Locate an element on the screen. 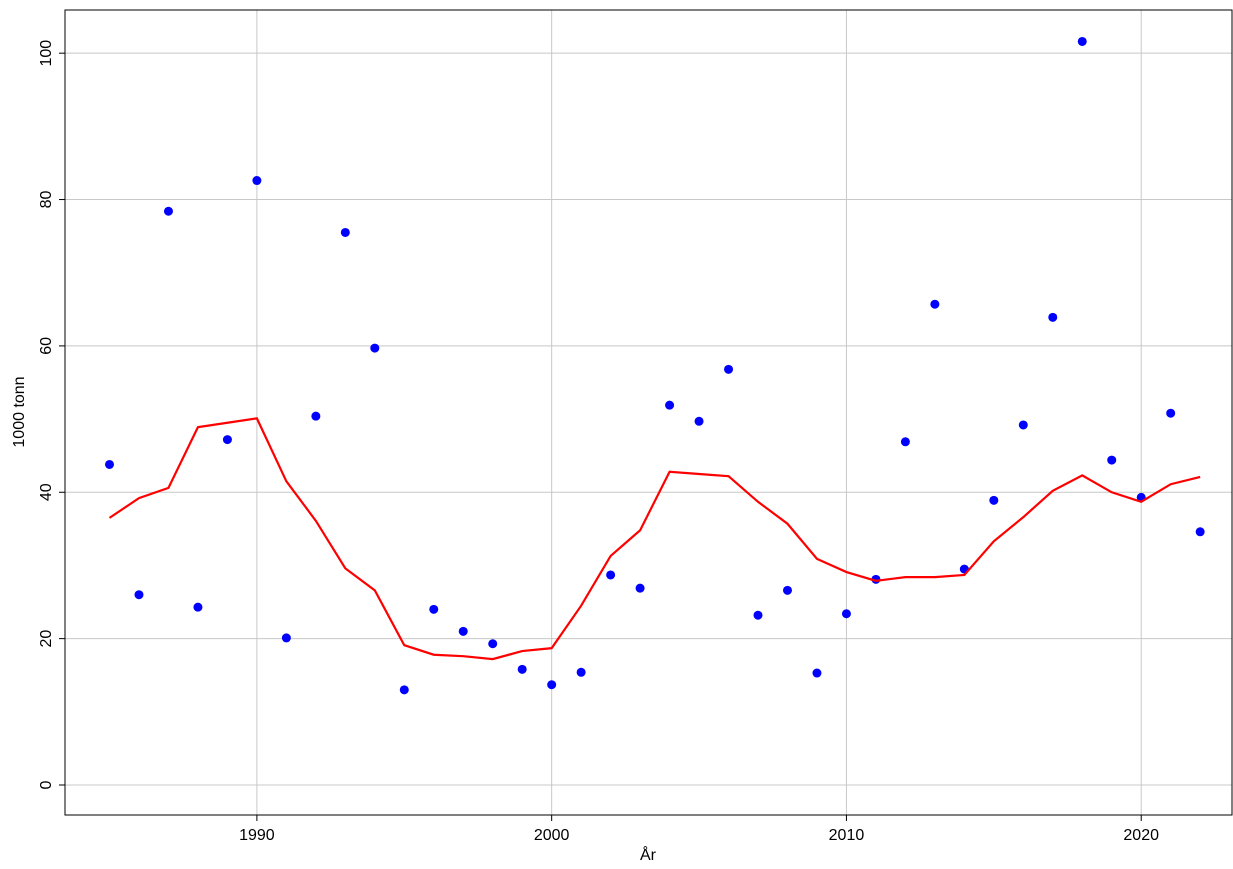 This screenshot has height=869, width=1233. y-axis-label: 1000 tonn is located at coordinates (19, 411).